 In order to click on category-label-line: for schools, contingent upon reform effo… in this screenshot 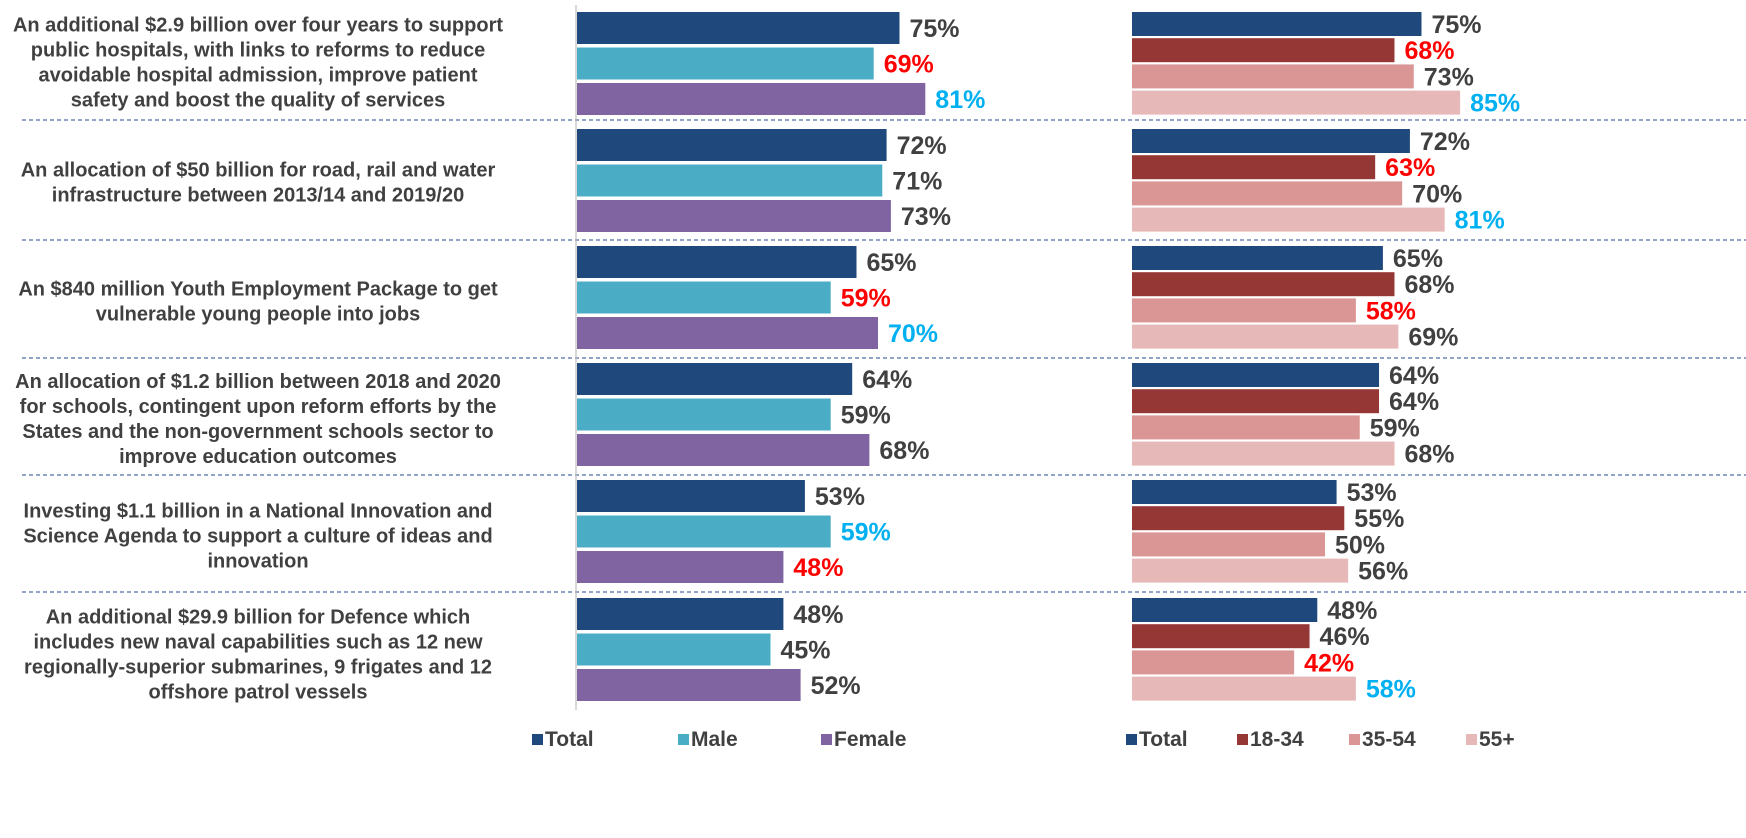, I will do `click(258, 407)`.